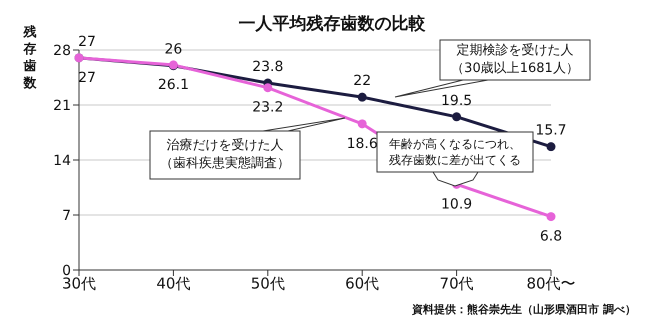  Describe the element at coordinates (173, 50) in the screenshot. I see `data-label: 26` at that location.